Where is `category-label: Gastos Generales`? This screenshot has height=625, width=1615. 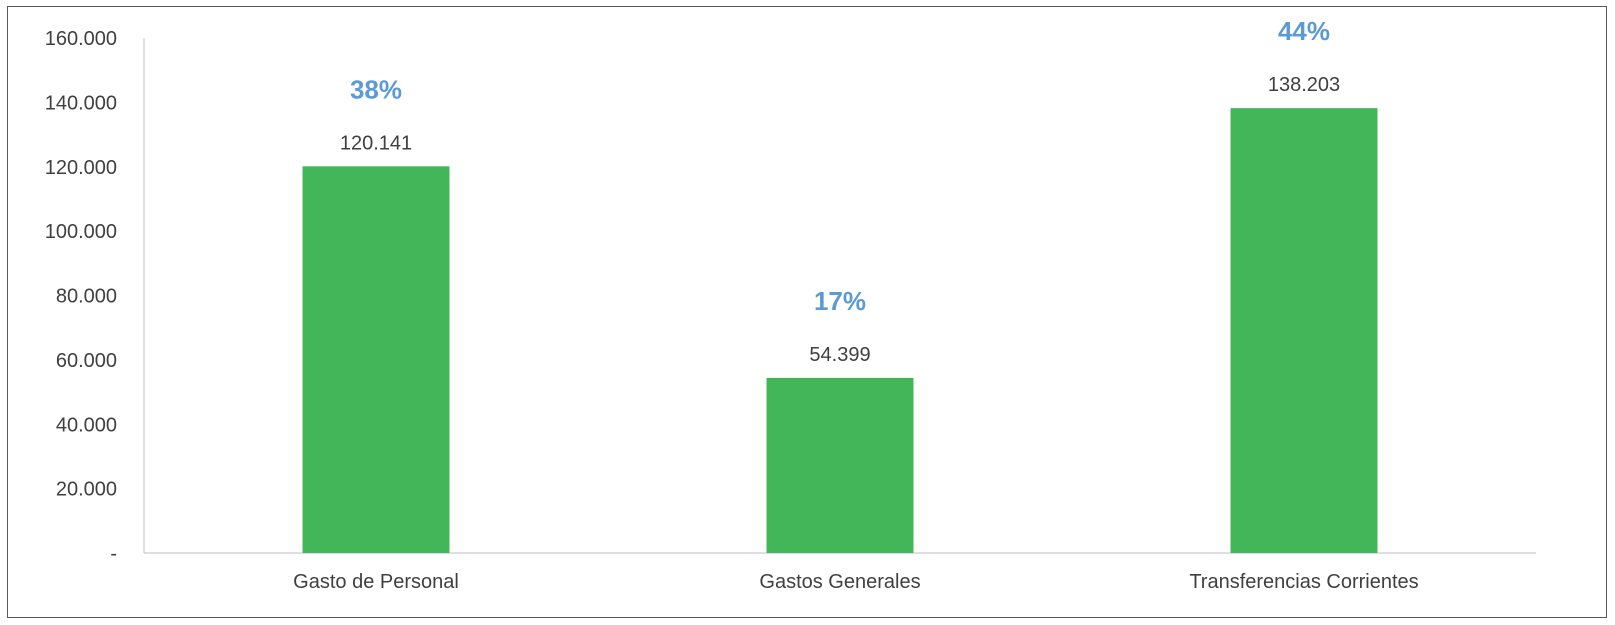
category-label: Gastos Generales is located at coordinates (839, 582).